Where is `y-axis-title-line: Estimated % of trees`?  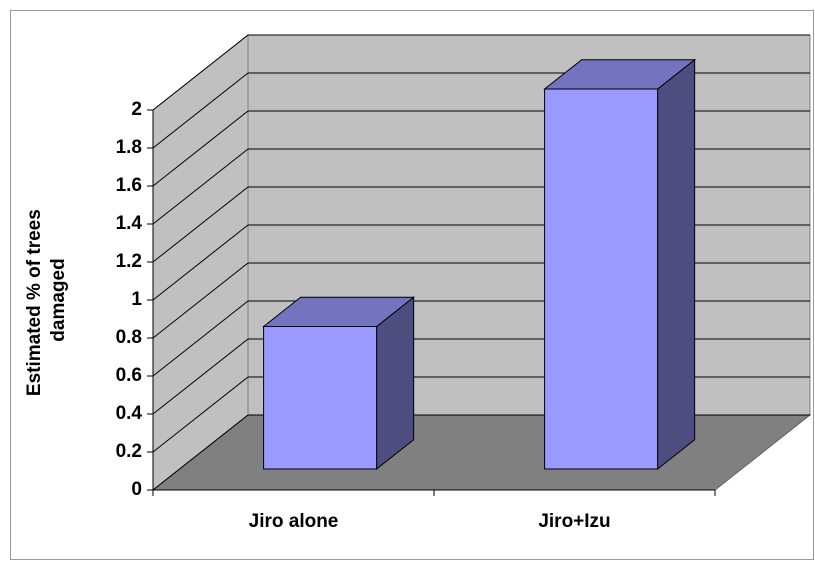 y-axis-title-line: Estimated % of trees is located at coordinates (34, 302).